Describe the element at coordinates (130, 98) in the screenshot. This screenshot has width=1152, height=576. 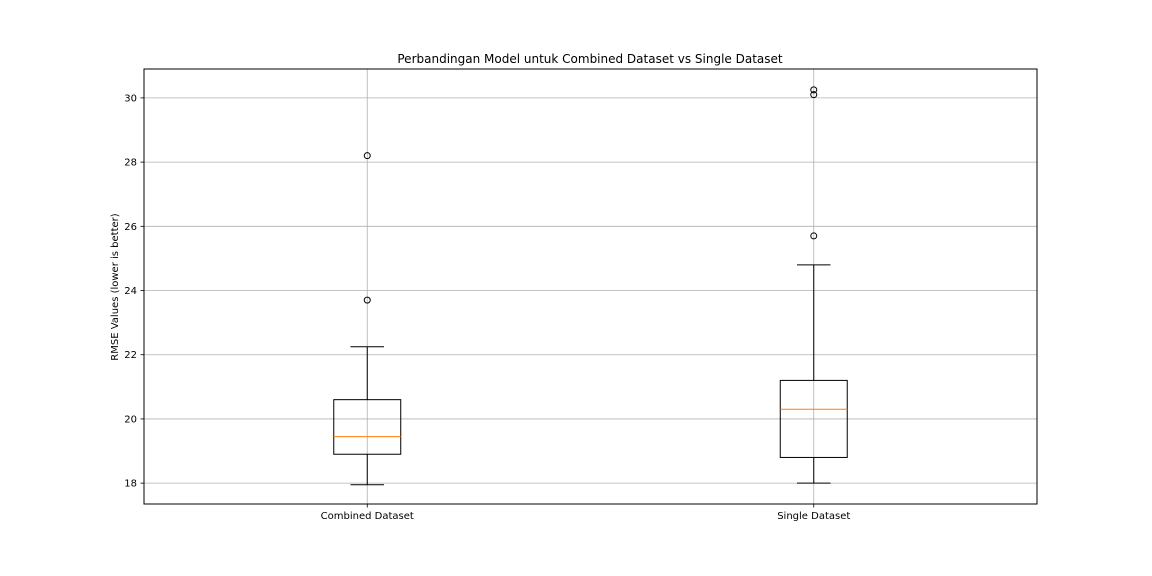
I see `y-tick-label: 30` at that location.